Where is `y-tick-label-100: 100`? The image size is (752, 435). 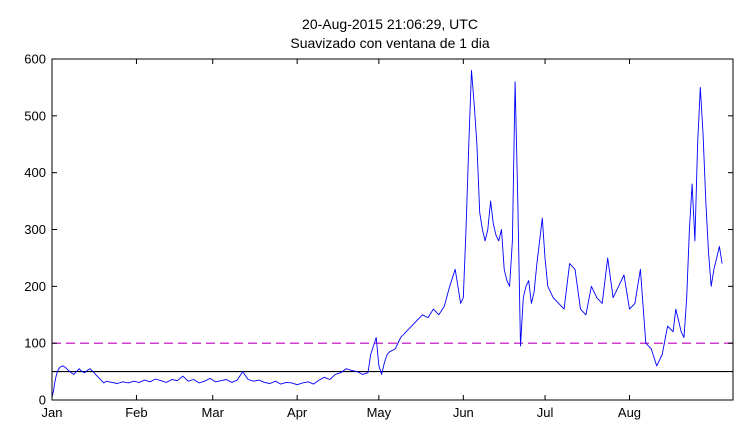 y-tick-label-100: 100 is located at coordinates (35, 343).